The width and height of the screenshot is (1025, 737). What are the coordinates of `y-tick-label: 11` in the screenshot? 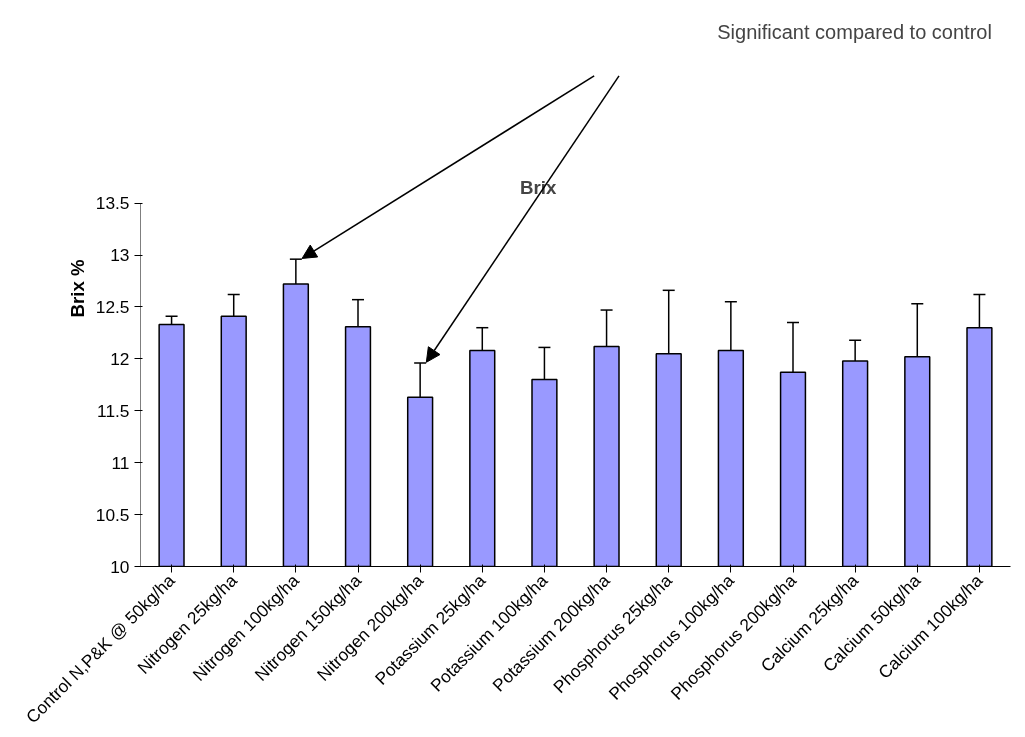 It's located at (120, 462).